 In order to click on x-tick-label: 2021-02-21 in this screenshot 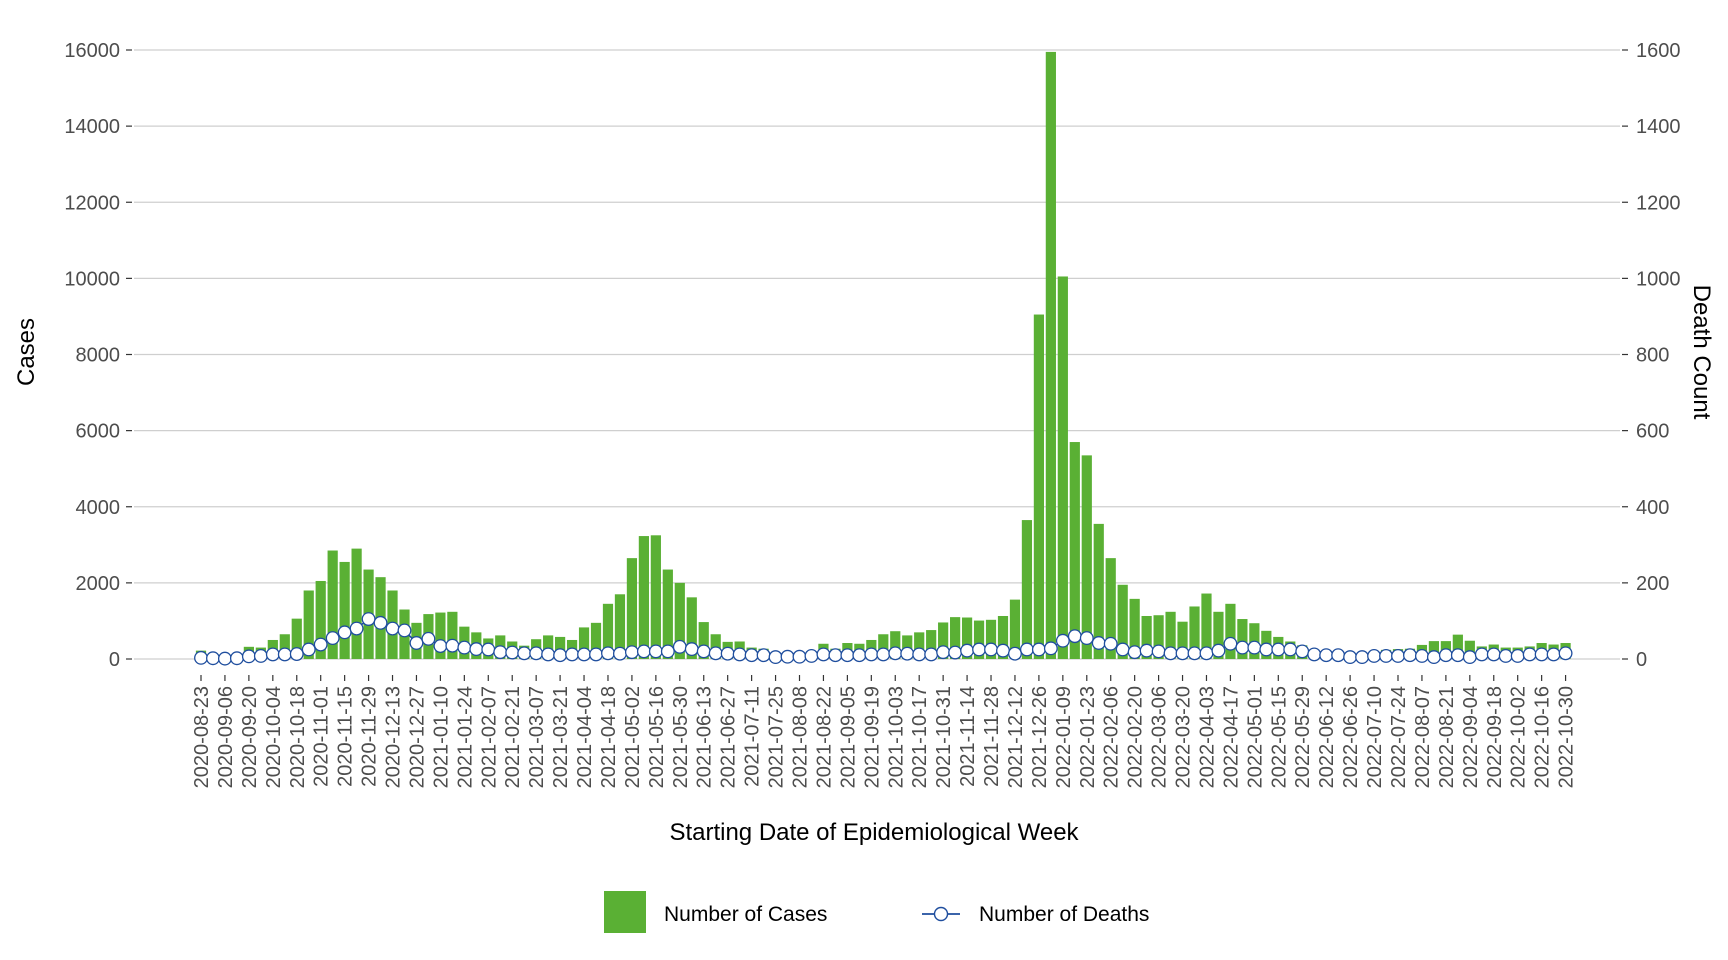, I will do `click(513, 737)`.